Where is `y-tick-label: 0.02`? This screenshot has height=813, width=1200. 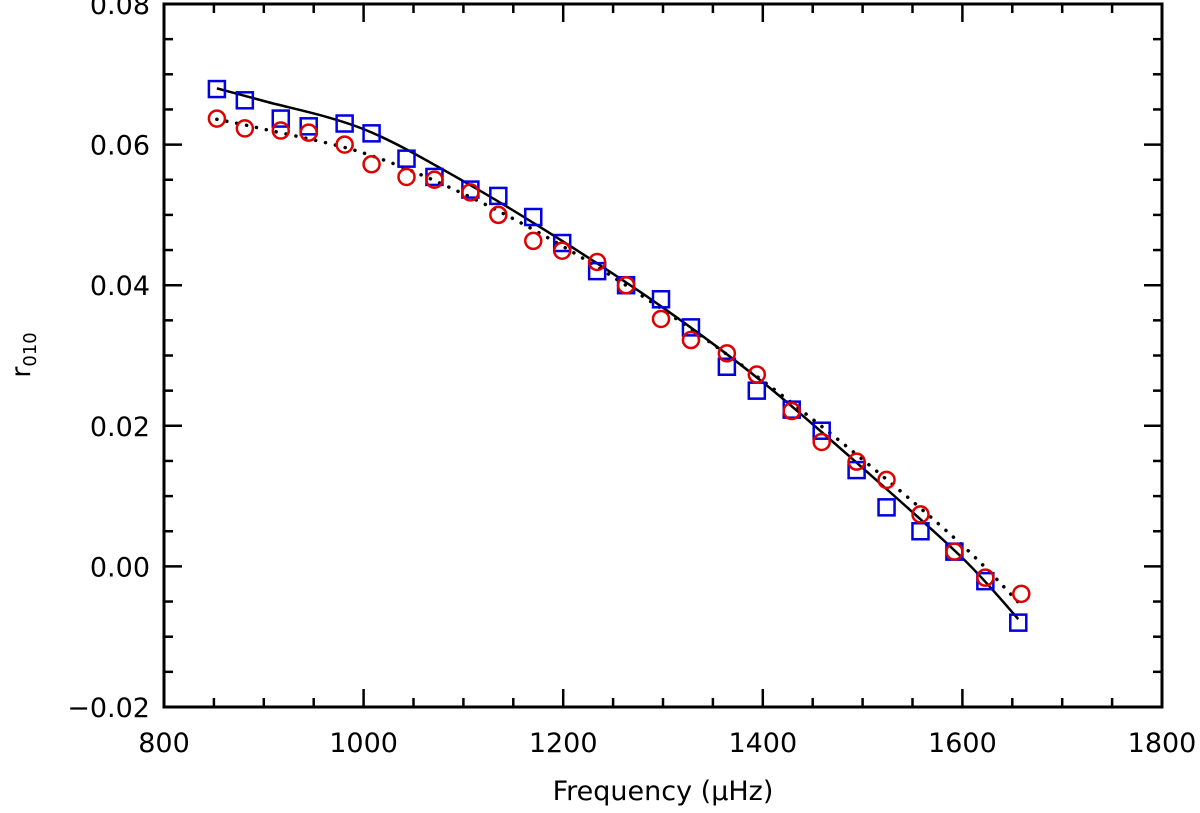
y-tick-label: 0.02 is located at coordinates (120, 427).